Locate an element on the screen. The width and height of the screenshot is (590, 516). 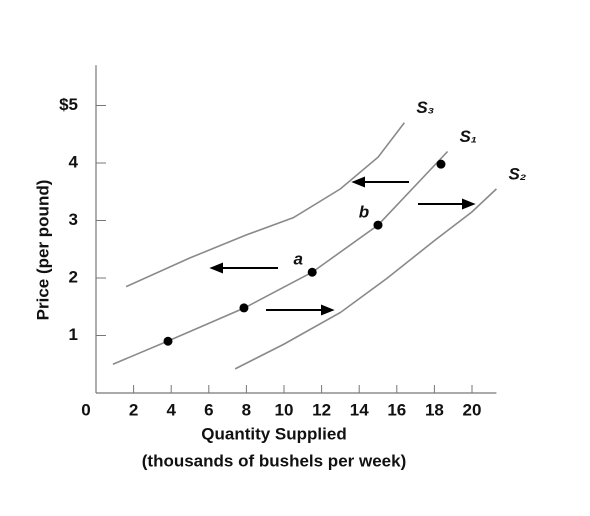
shift-arrows is located at coordinates (342, 246).